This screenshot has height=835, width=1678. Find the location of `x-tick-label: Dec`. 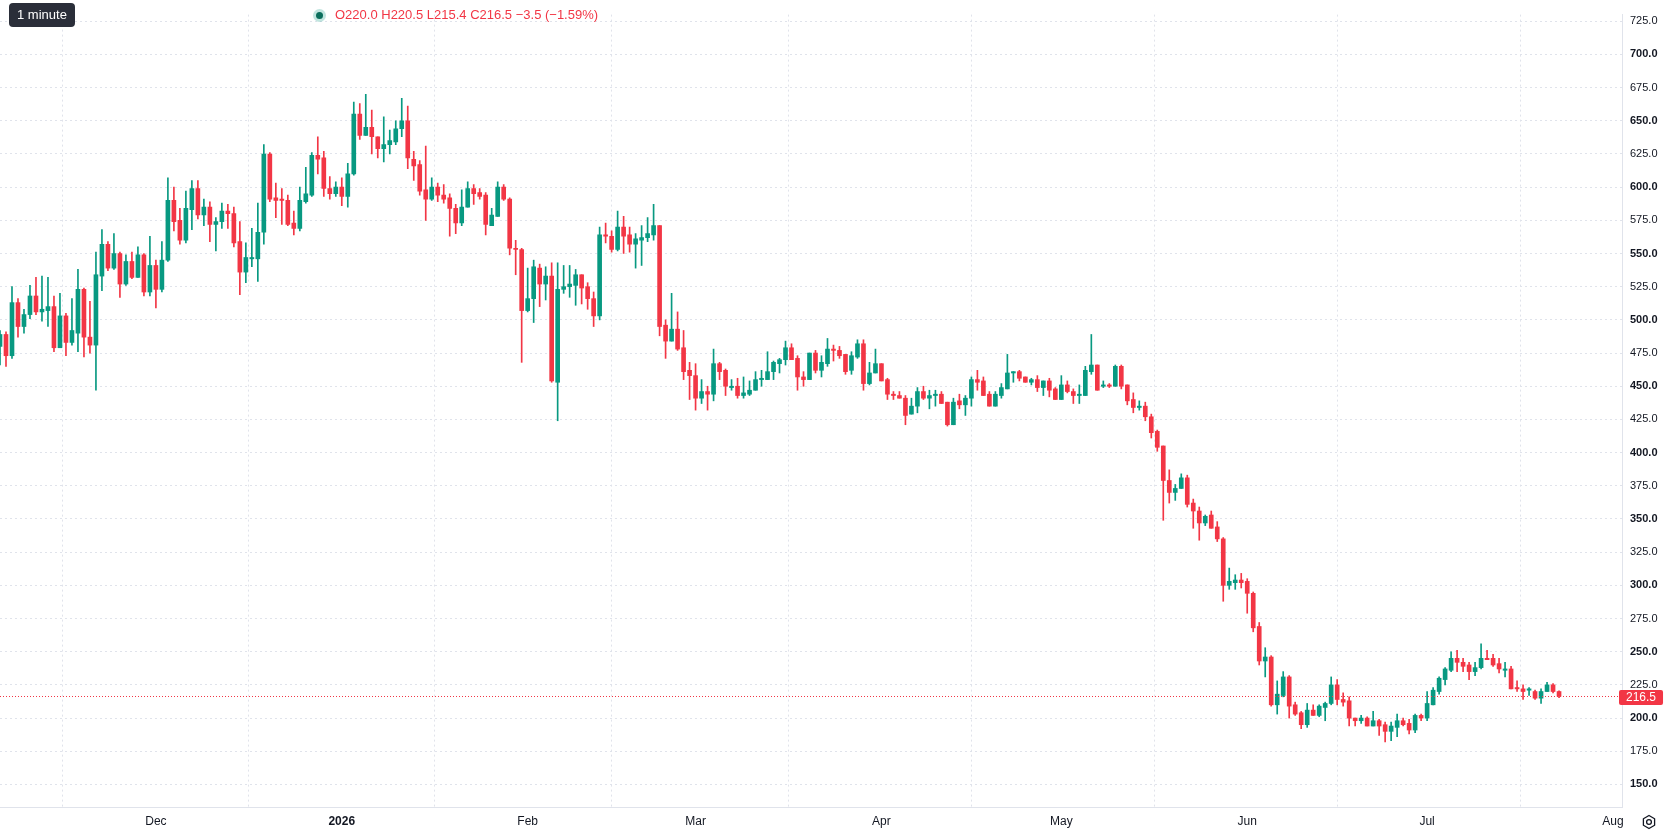

x-tick-label: Dec is located at coordinates (156, 820).